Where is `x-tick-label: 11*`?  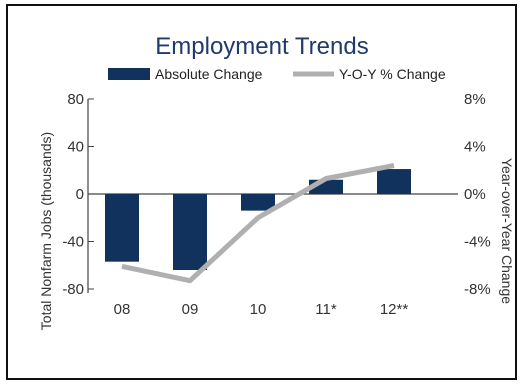 x-tick-label: 11* is located at coordinates (326, 309).